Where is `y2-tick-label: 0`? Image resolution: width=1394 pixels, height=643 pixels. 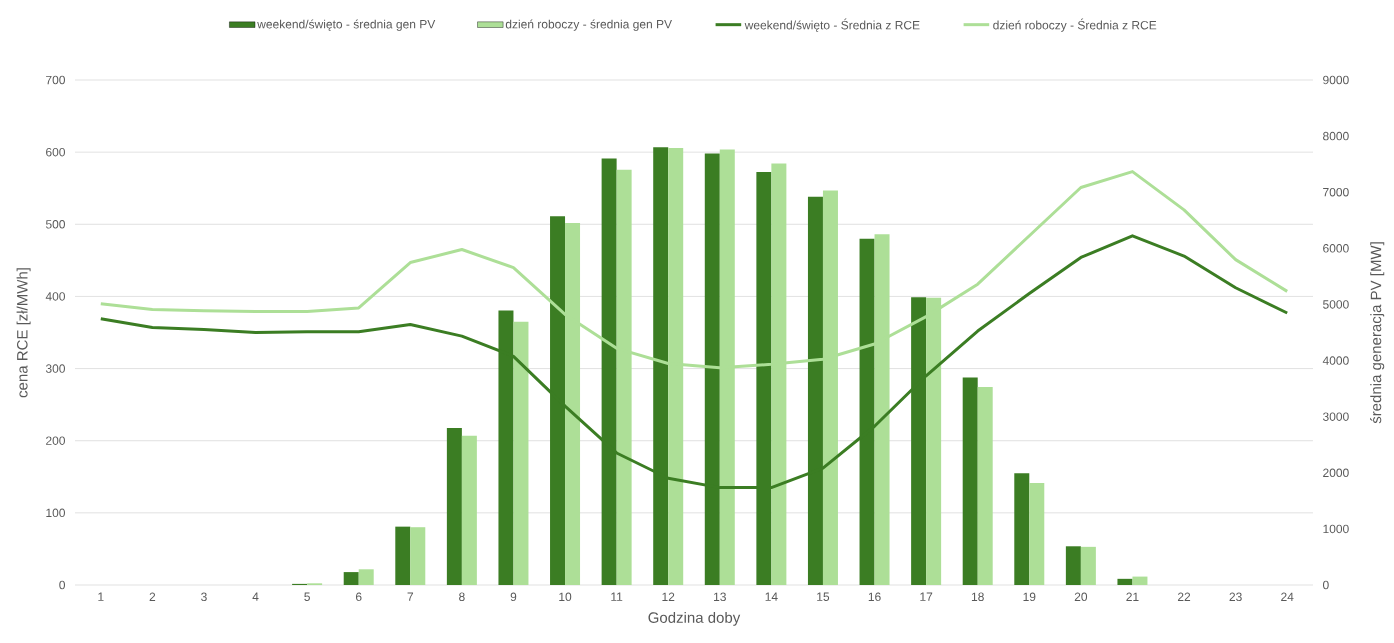 y2-tick-label: 0 is located at coordinates (1326, 585).